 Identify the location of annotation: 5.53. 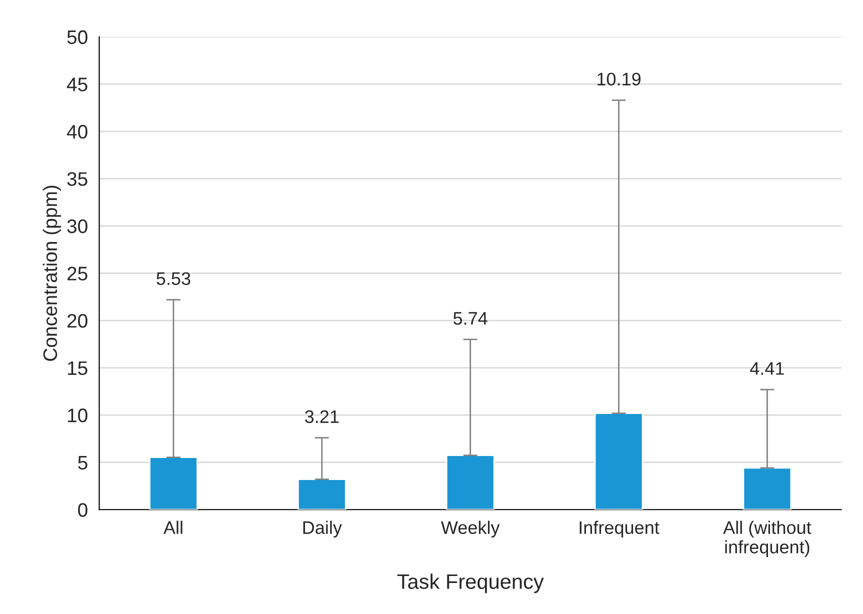
(173, 279).